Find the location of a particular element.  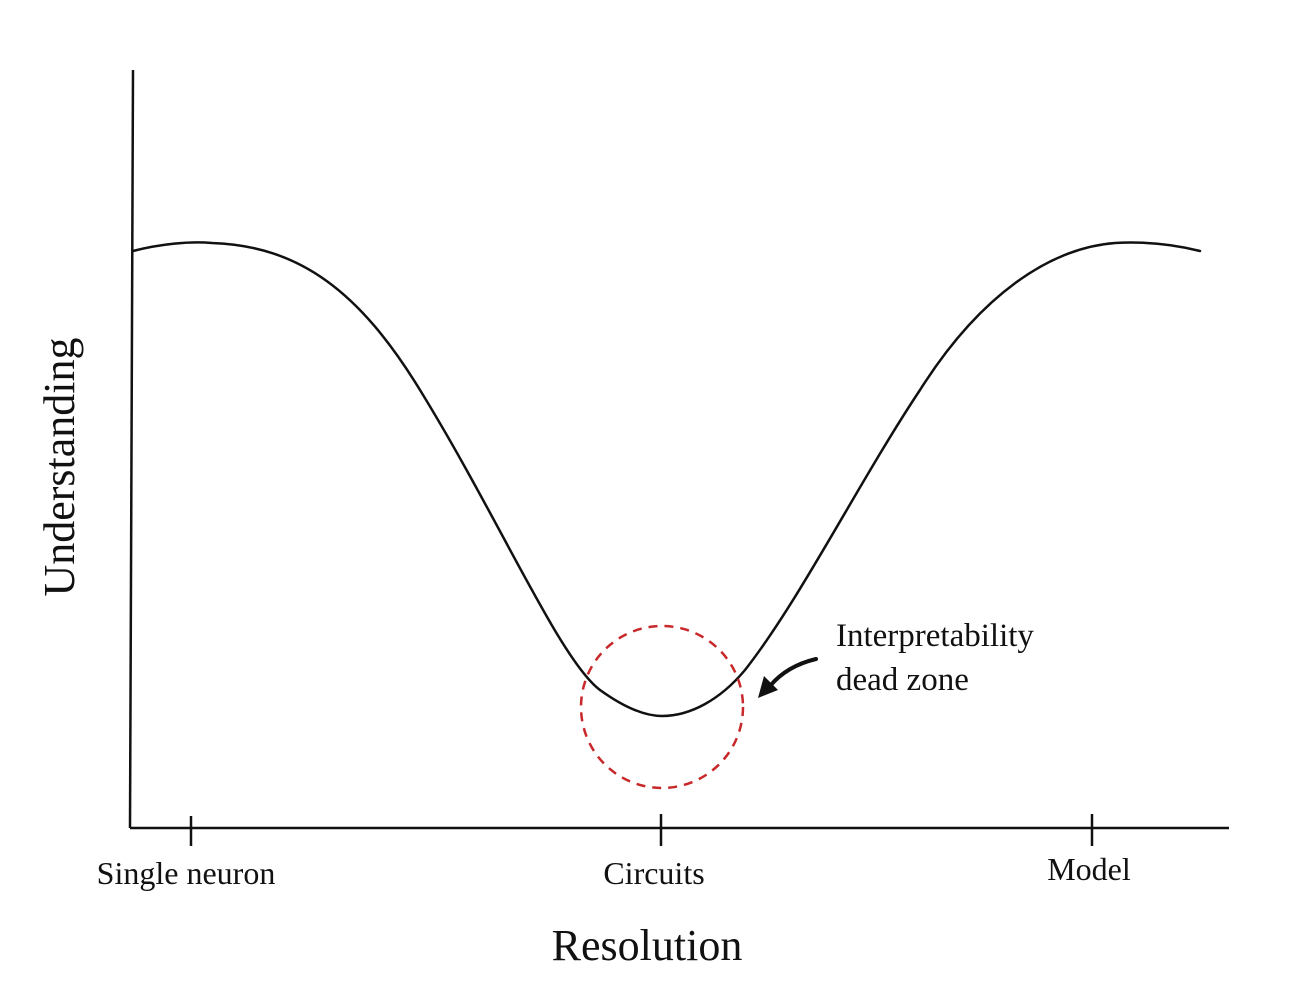

annotation-label: Interpretability dead zone is located at coordinates (939, 658).